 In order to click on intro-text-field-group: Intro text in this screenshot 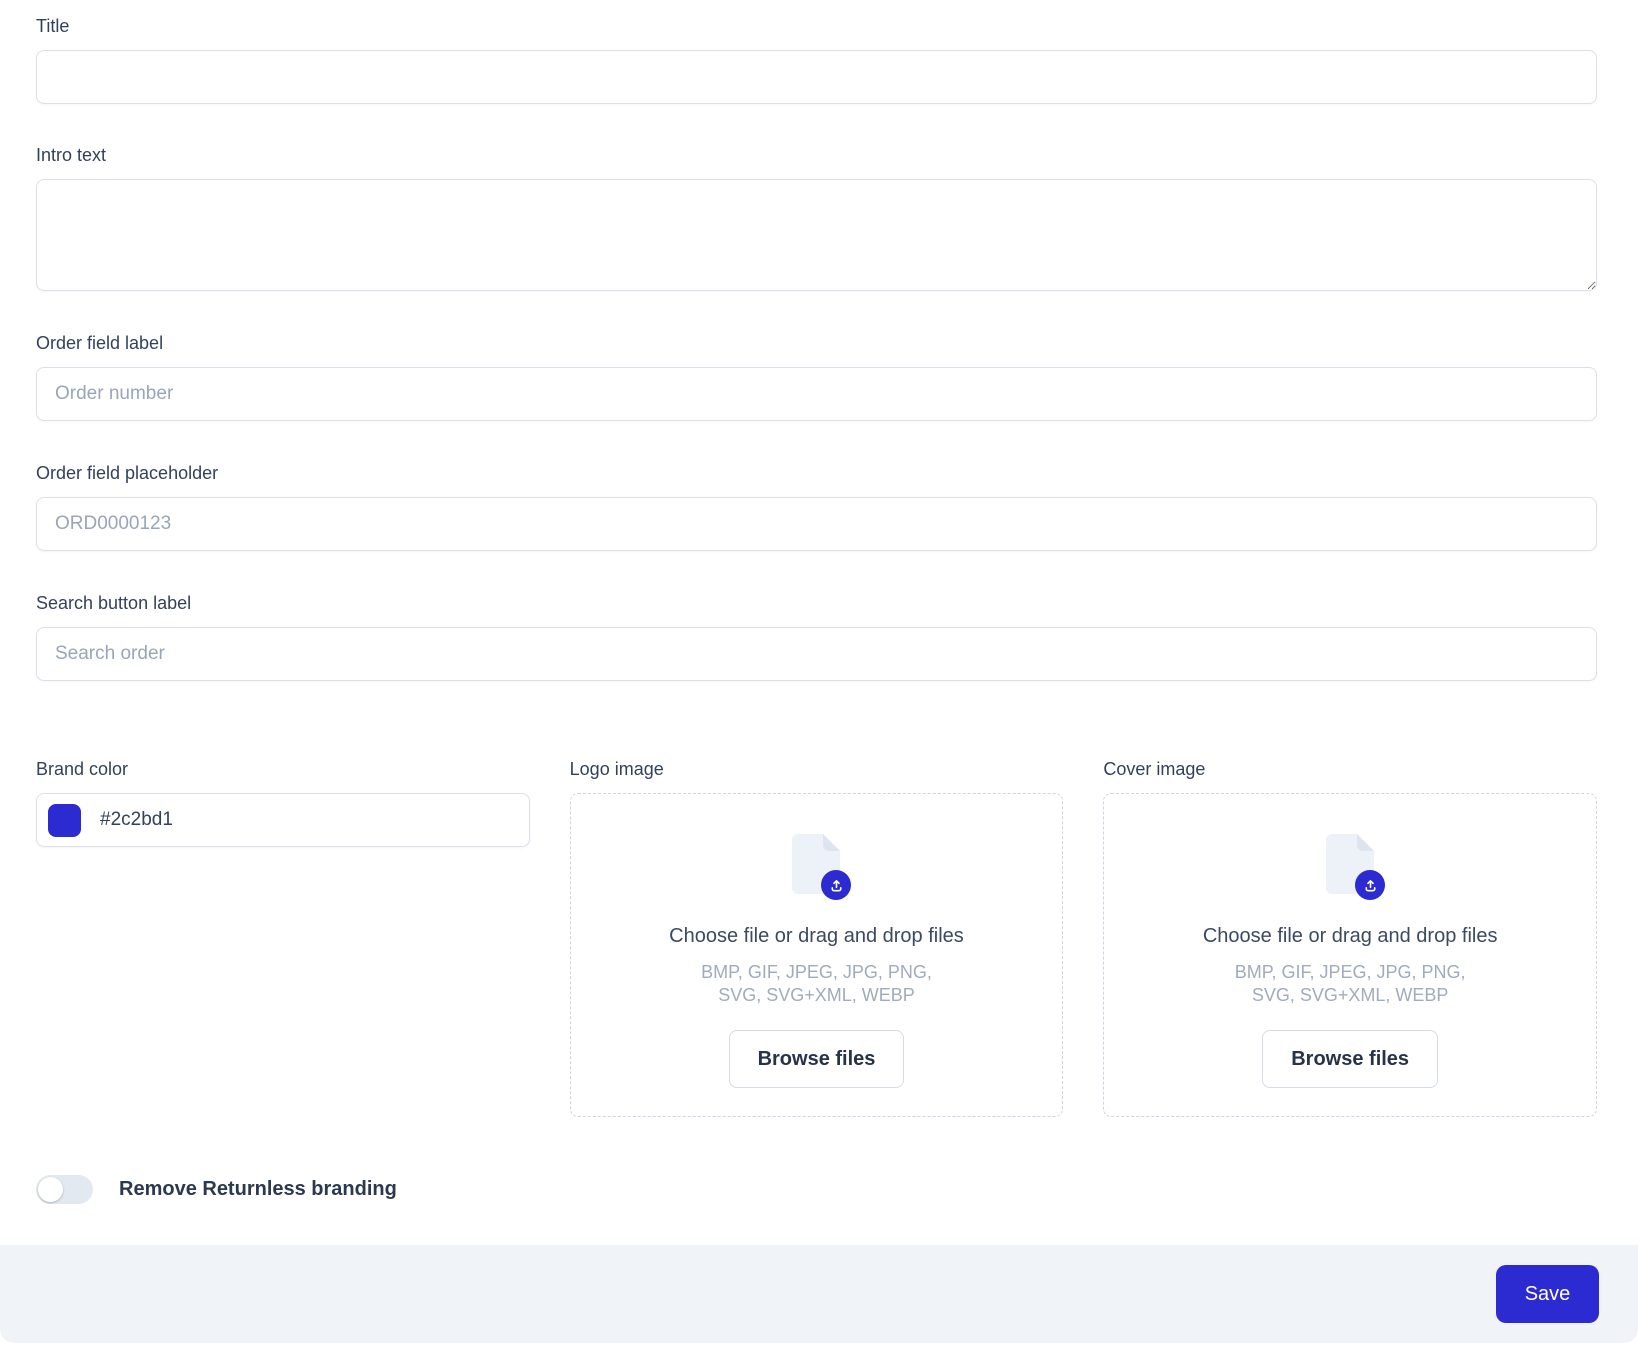, I will do `click(816, 218)`.